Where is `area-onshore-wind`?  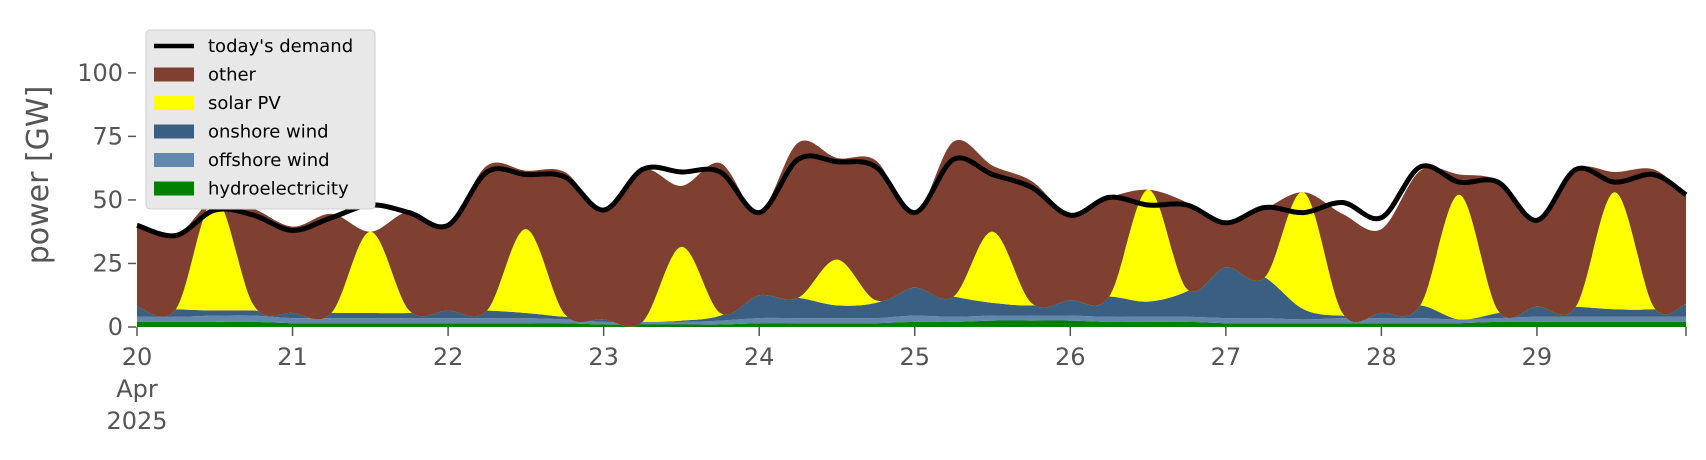
area-onshore-wind is located at coordinates (911, 294).